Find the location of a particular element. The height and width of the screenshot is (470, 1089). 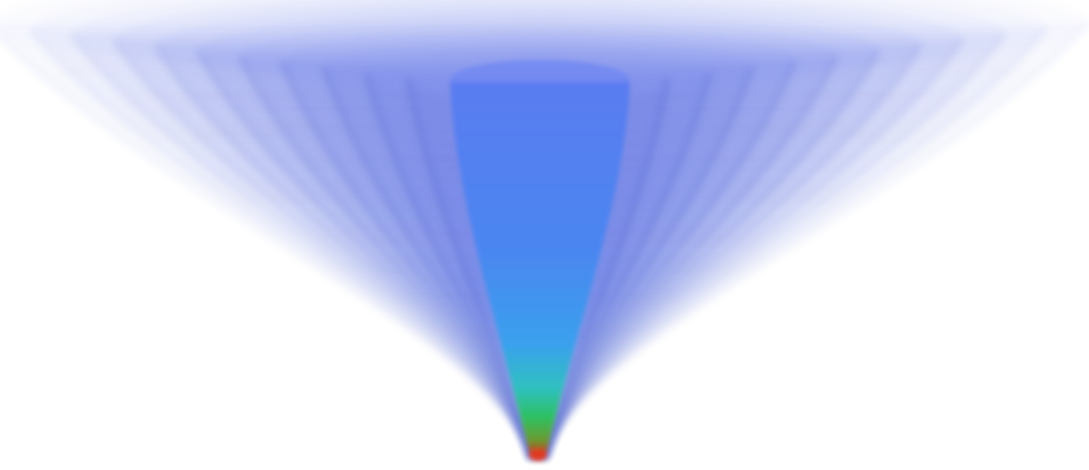

core-tip is located at coordinates (538, 455).